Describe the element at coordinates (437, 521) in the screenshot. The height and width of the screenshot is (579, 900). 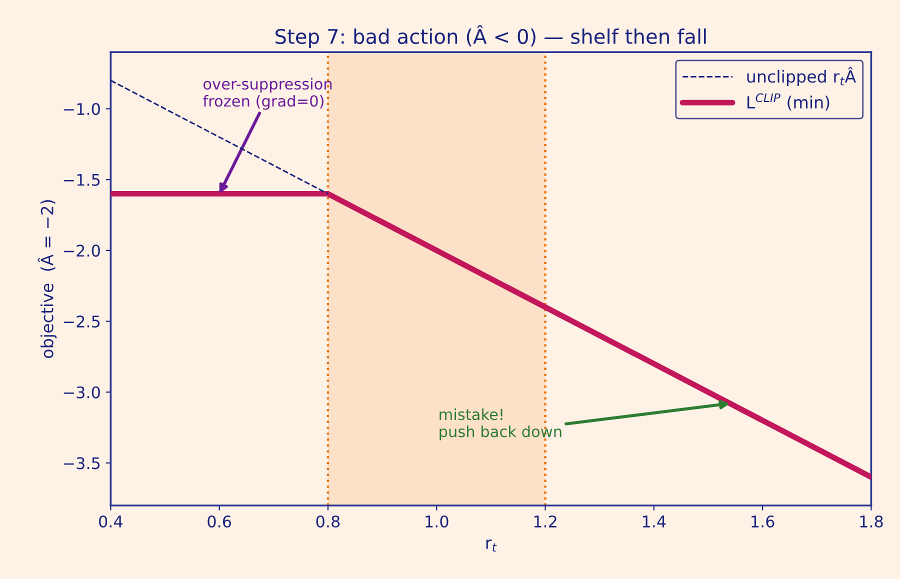
I see `x-tick-label: 1.0` at that location.